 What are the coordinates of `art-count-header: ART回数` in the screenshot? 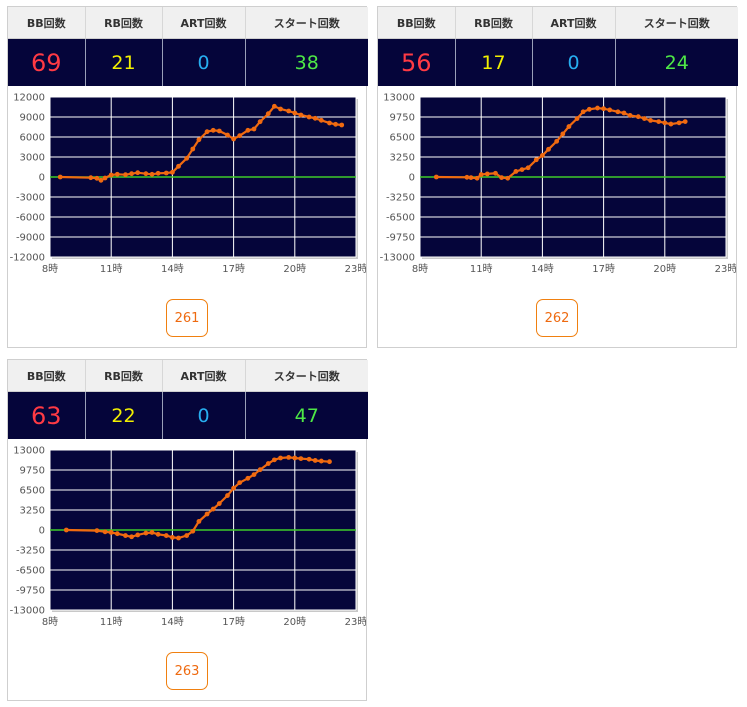 It's located at (574, 23).